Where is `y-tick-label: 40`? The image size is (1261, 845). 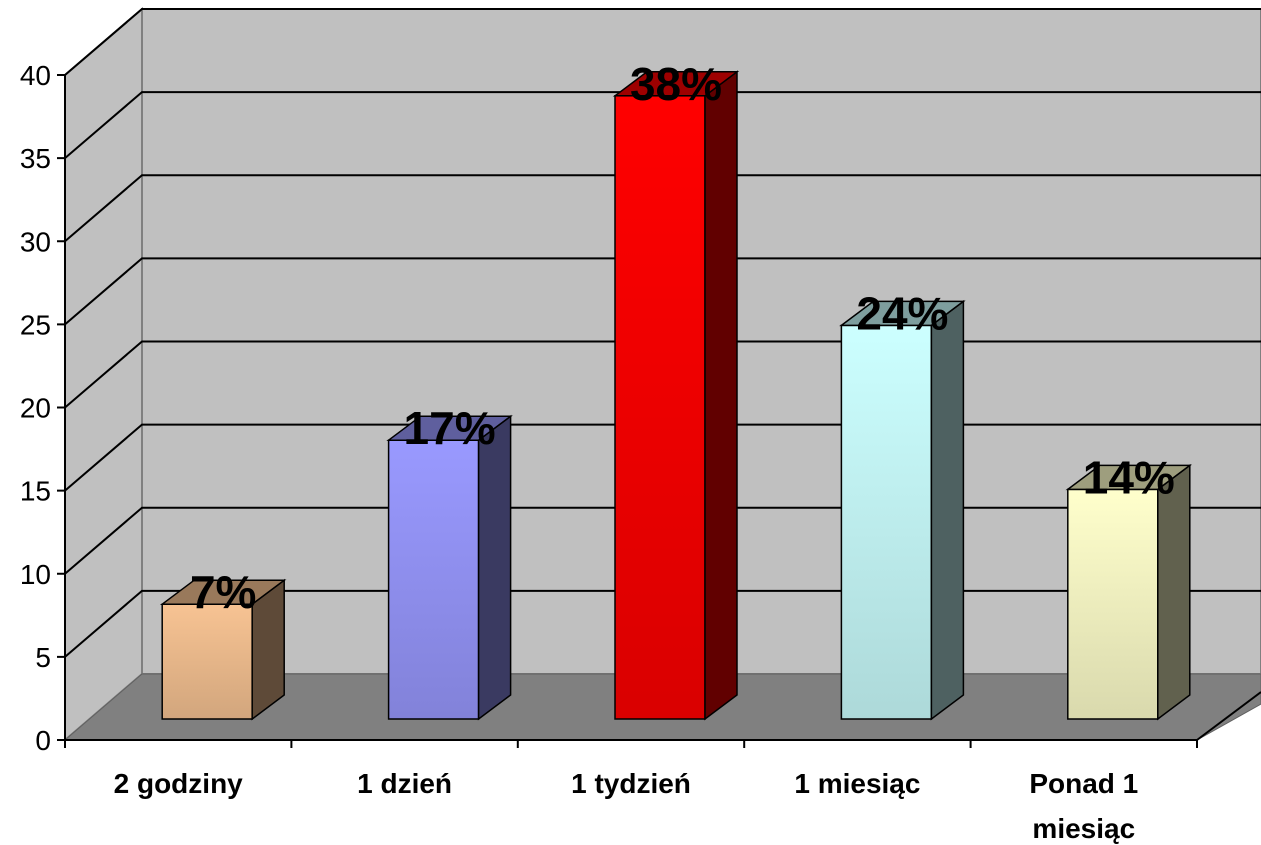
y-tick-label: 40 is located at coordinates (35, 75).